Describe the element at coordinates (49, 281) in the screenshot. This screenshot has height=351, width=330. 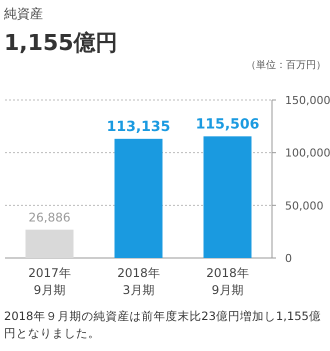
I see `x-tick-label: 2017年 9月期` at that location.